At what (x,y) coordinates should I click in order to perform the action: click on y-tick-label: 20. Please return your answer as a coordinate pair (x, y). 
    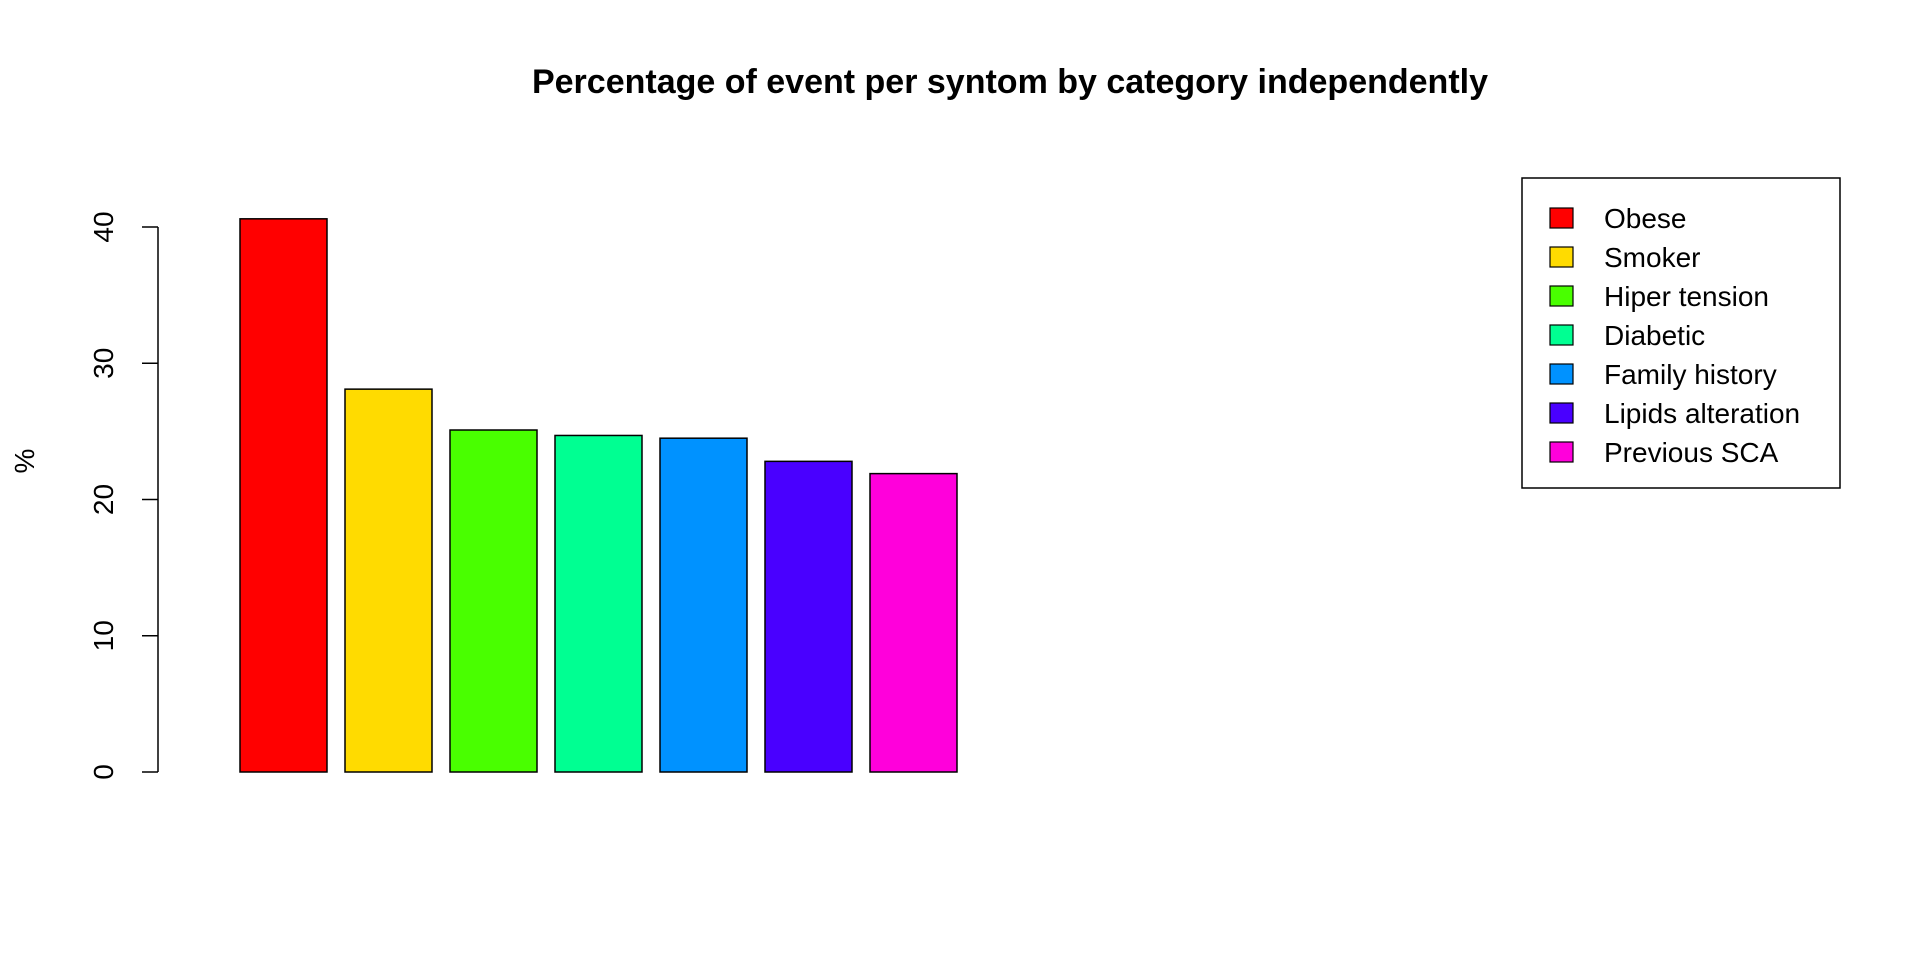
    Looking at the image, I should click on (103, 499).